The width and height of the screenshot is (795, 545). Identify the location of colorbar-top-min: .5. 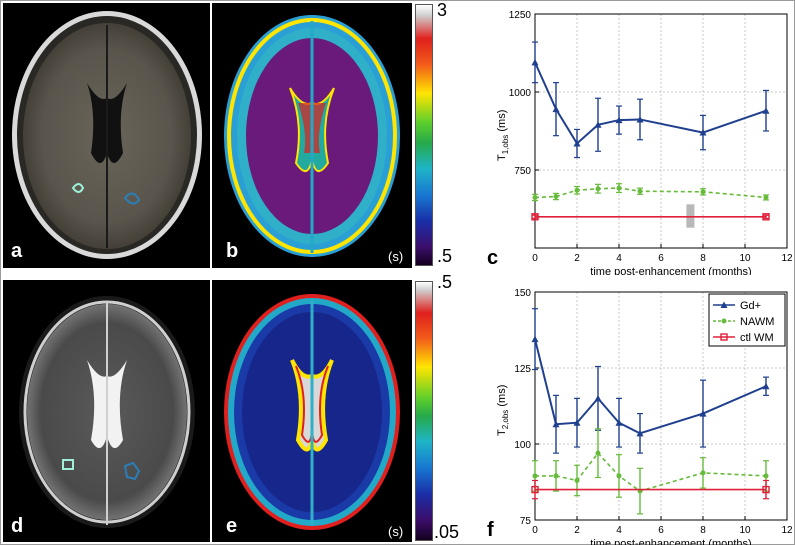
(445, 256).